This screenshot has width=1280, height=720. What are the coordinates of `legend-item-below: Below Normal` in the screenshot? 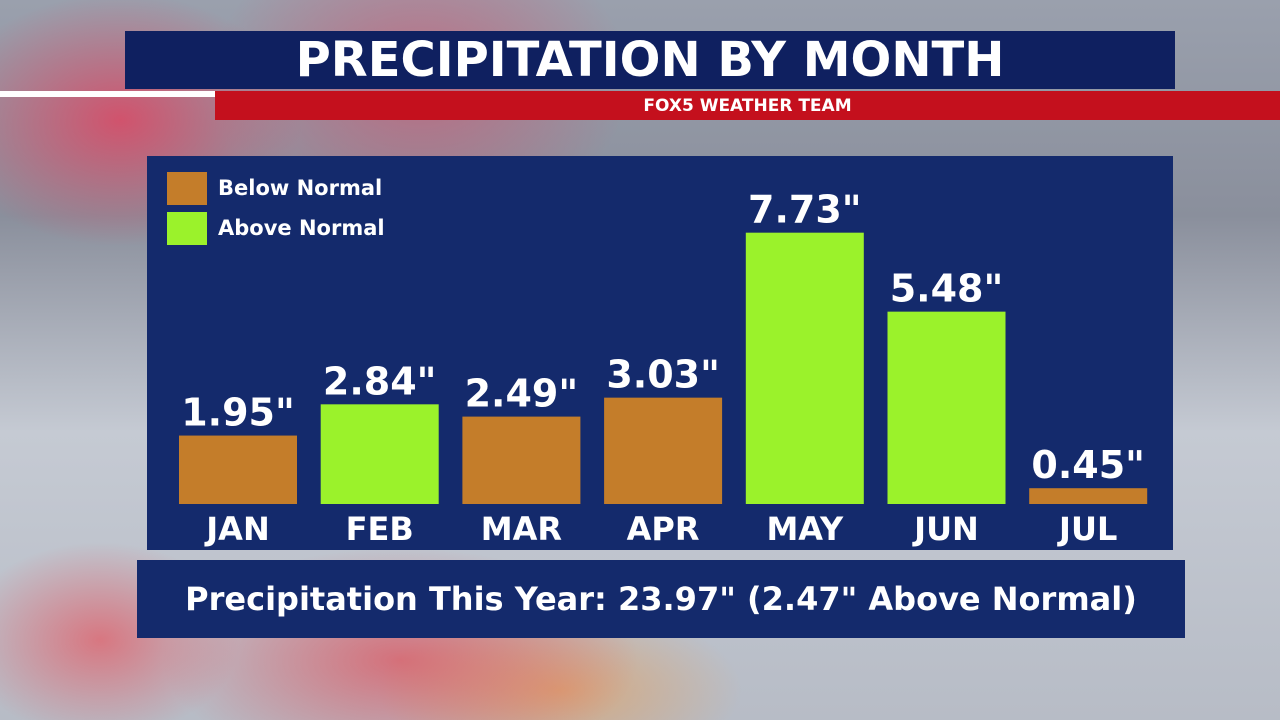 It's located at (276, 188).